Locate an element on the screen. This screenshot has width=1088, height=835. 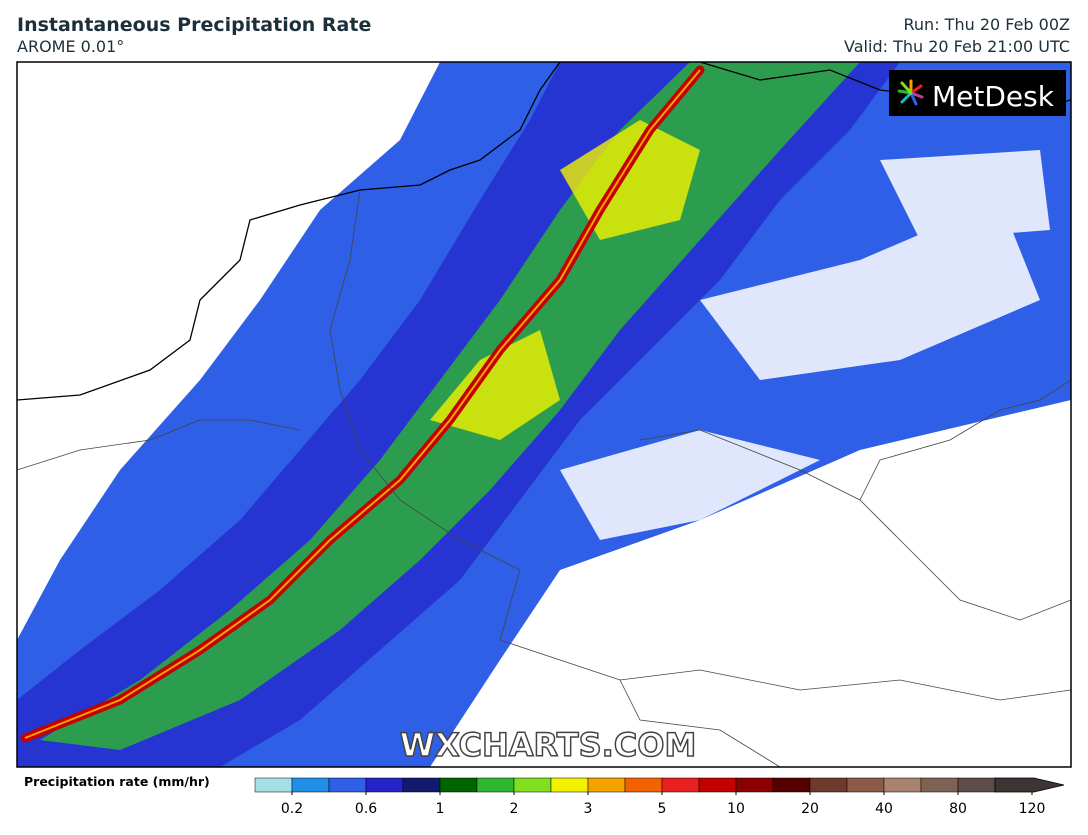
watermark: WXCHARTS.COM is located at coordinates (548, 745).